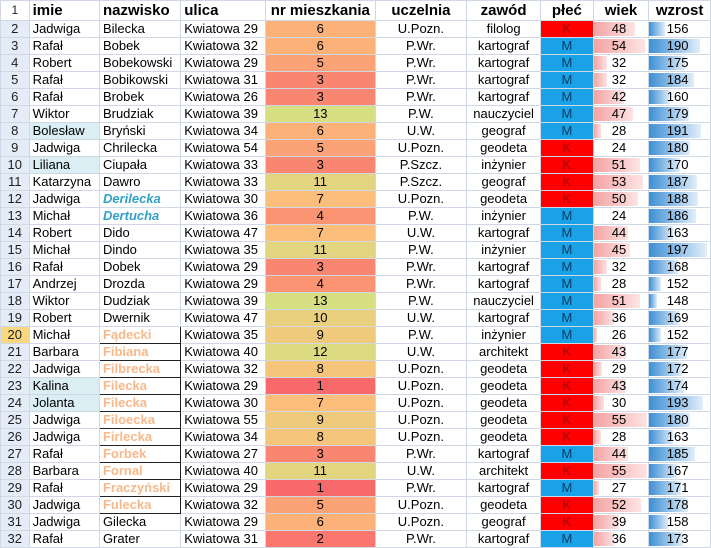 The width and height of the screenshot is (711, 548). What do you see at coordinates (621, 386) in the screenshot?
I see `cell-wiek: 43` at bounding box center [621, 386].